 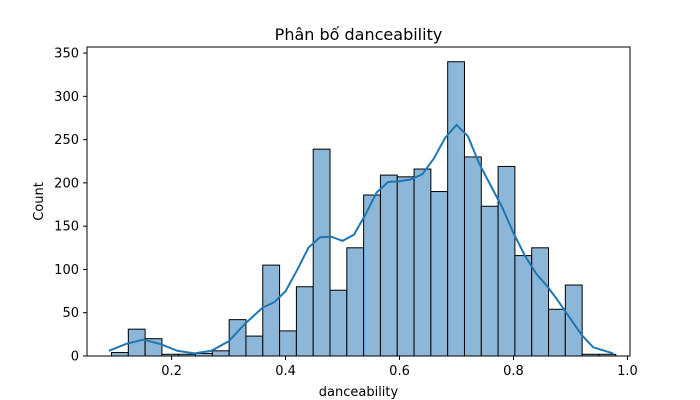 What do you see at coordinates (285, 371) in the screenshot?
I see `x-tick-label: 0.4` at bounding box center [285, 371].